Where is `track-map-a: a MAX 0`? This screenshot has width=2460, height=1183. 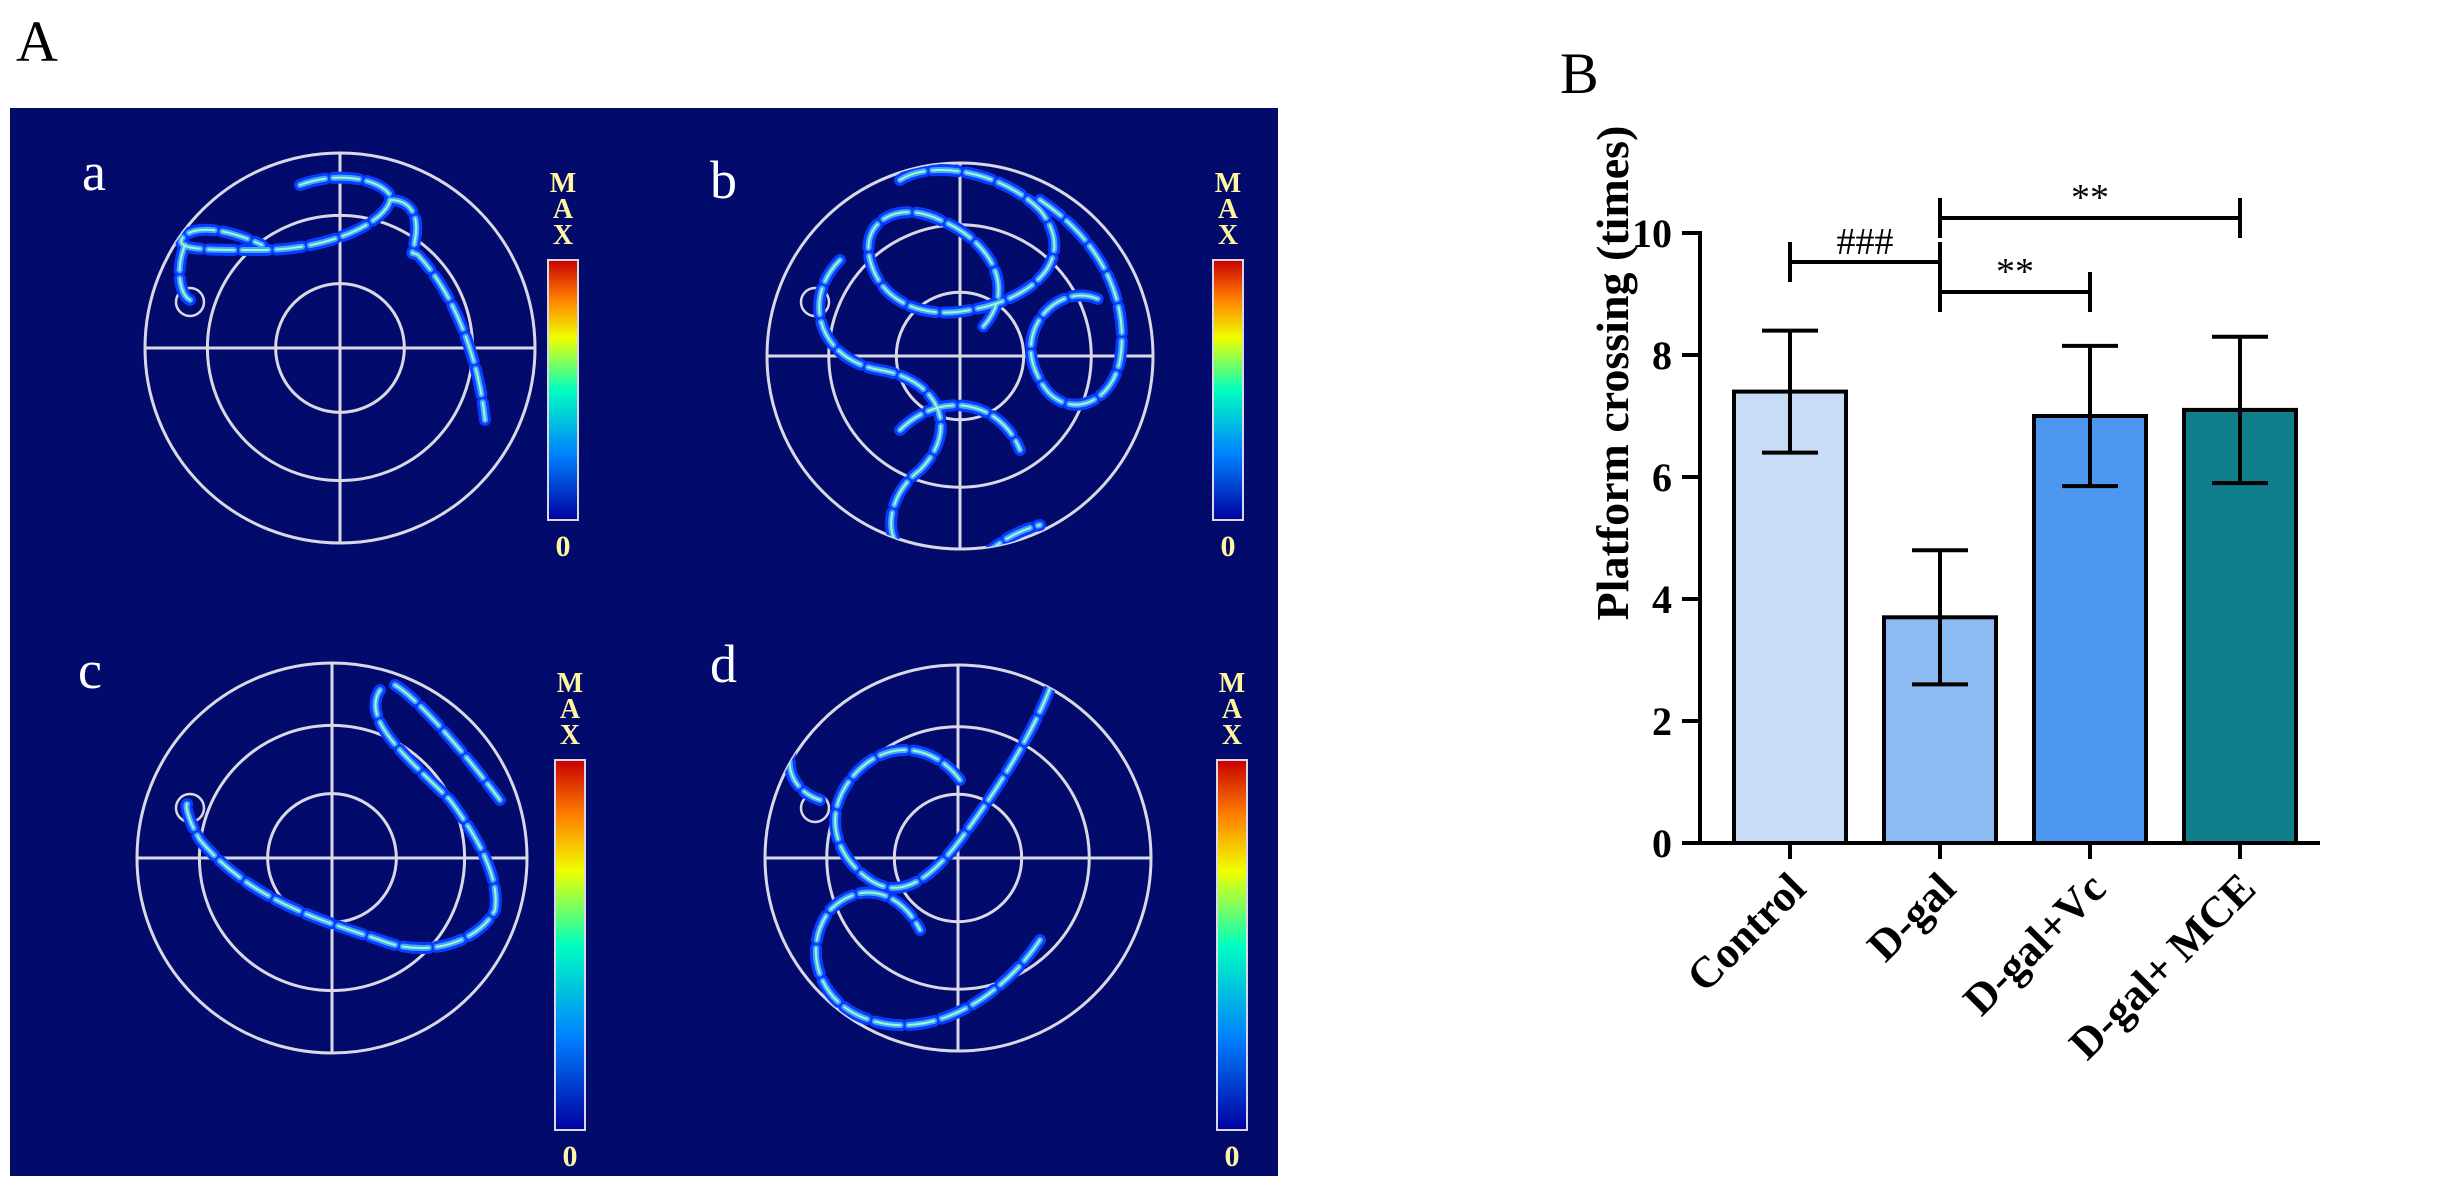
track-map-a: a MAX 0 is located at coordinates (330, 352).